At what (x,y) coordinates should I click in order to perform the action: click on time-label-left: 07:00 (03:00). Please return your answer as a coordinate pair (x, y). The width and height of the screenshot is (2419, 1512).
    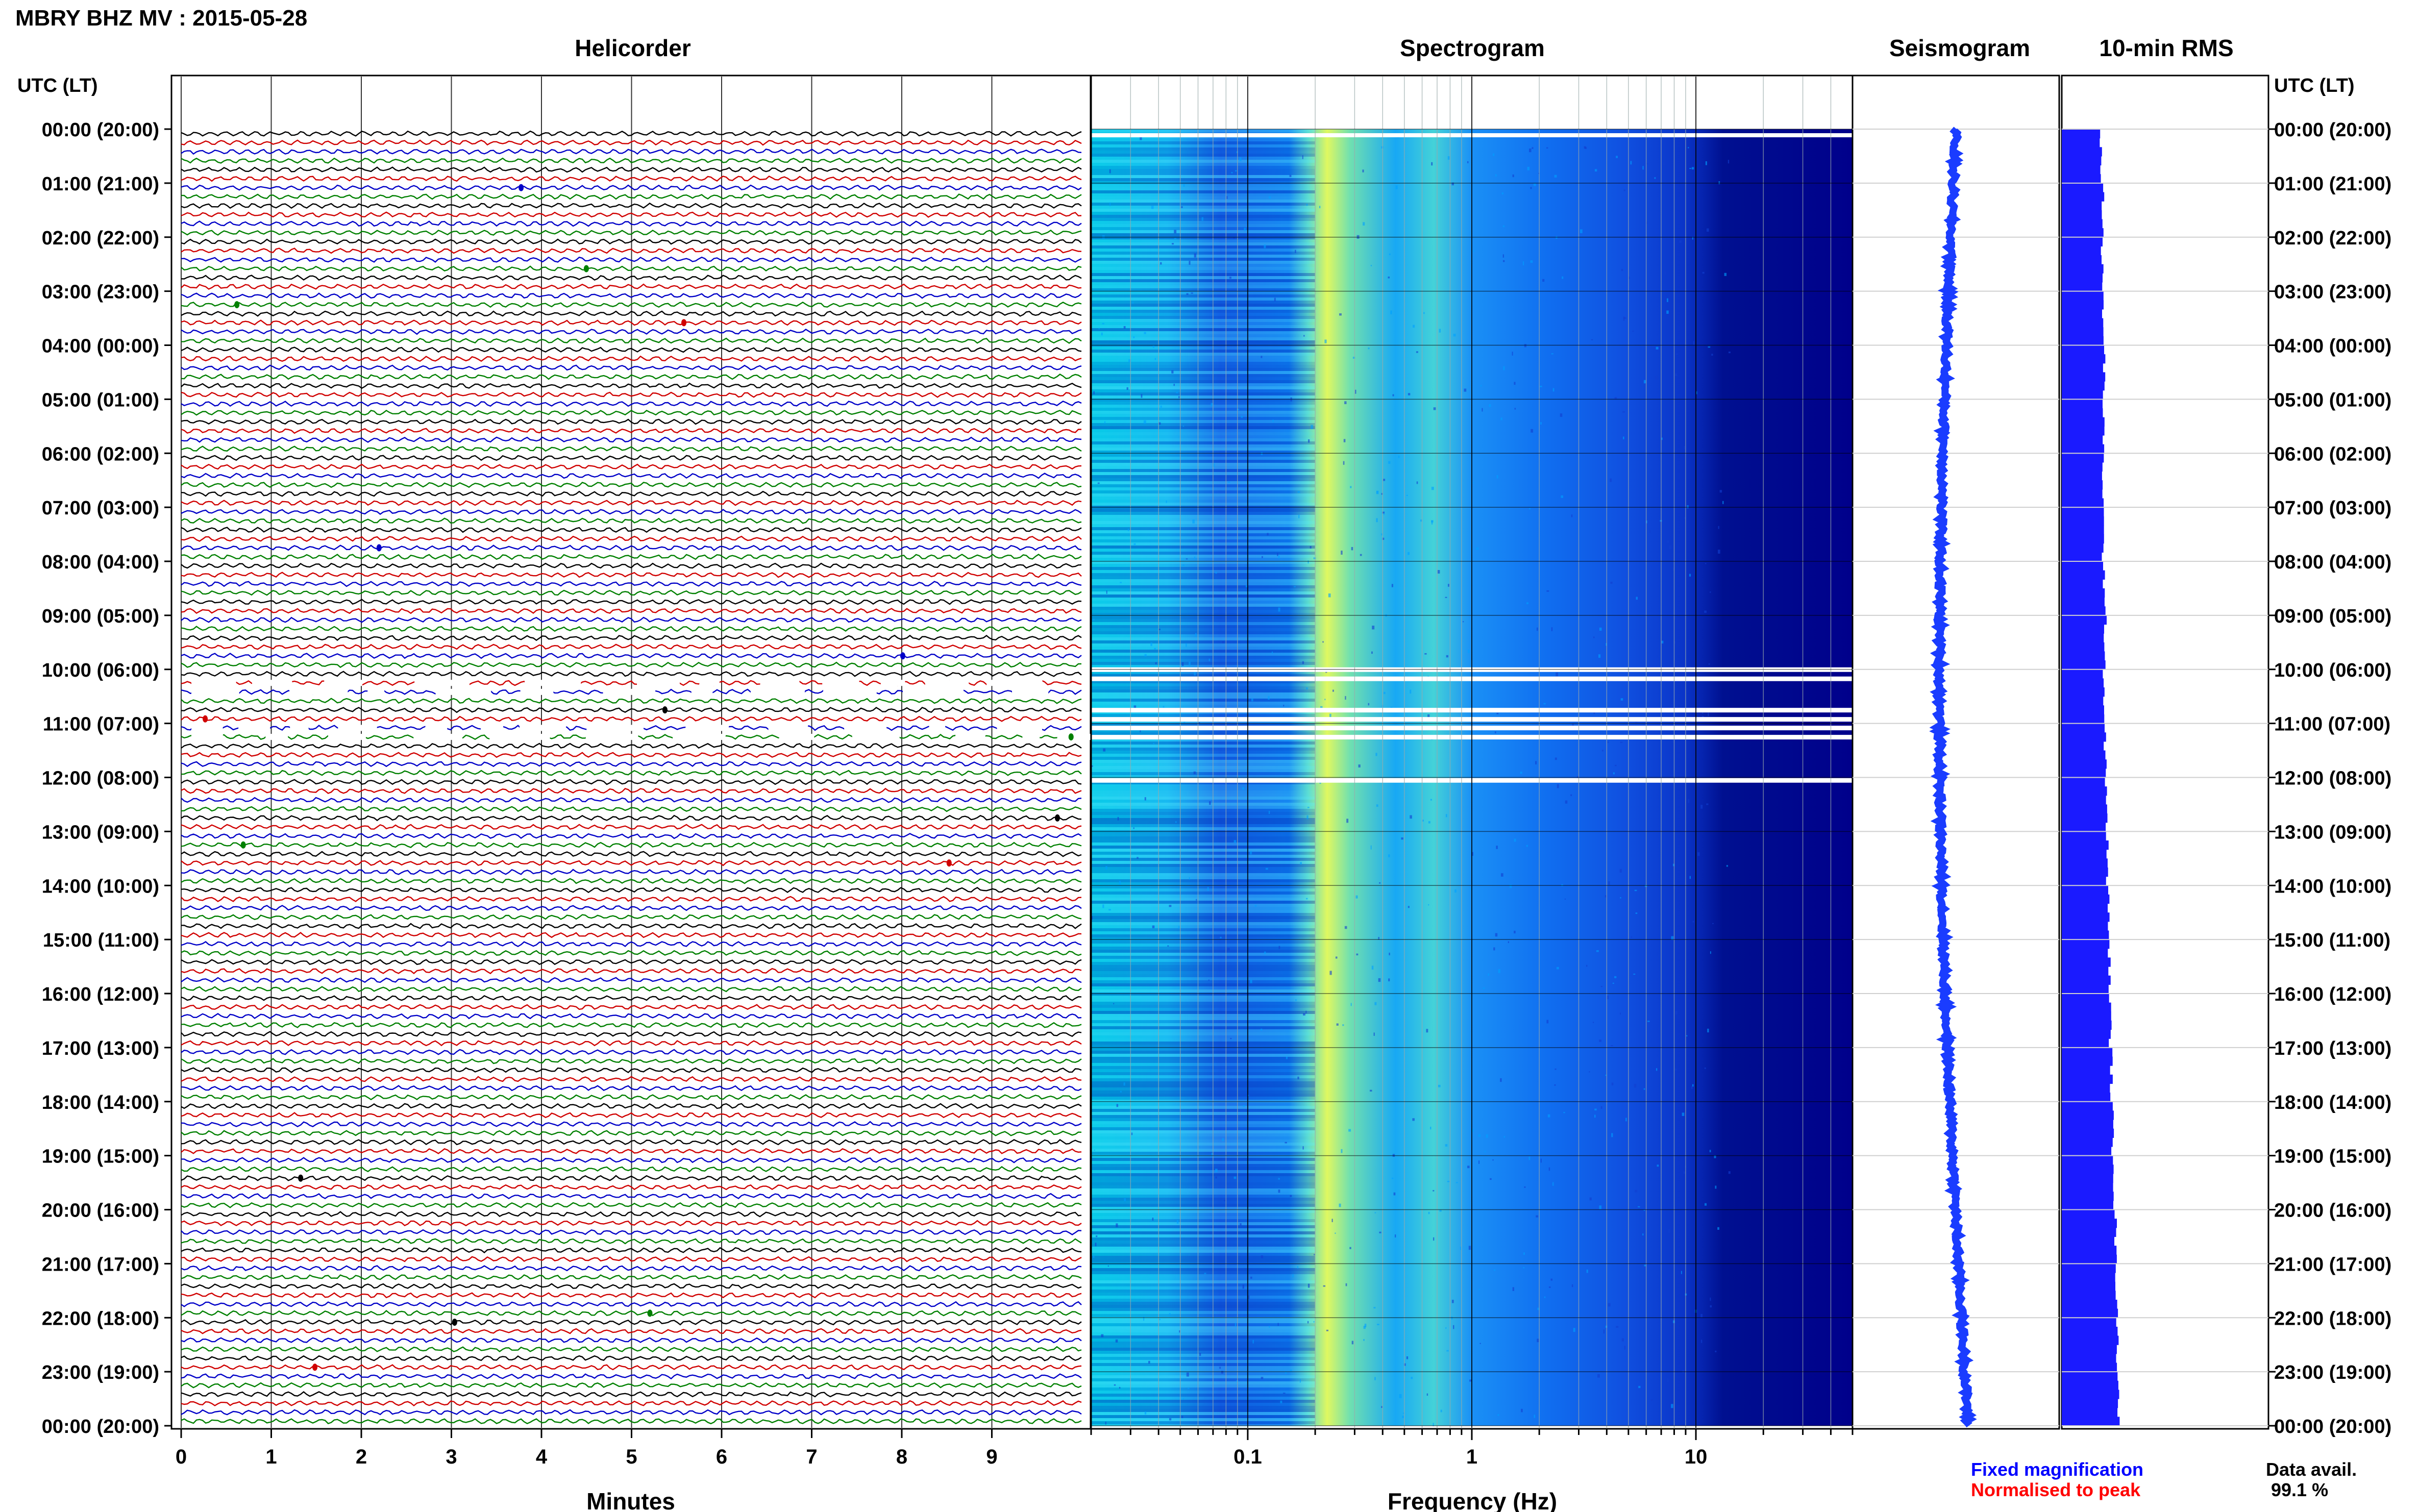
    Looking at the image, I should click on (100, 508).